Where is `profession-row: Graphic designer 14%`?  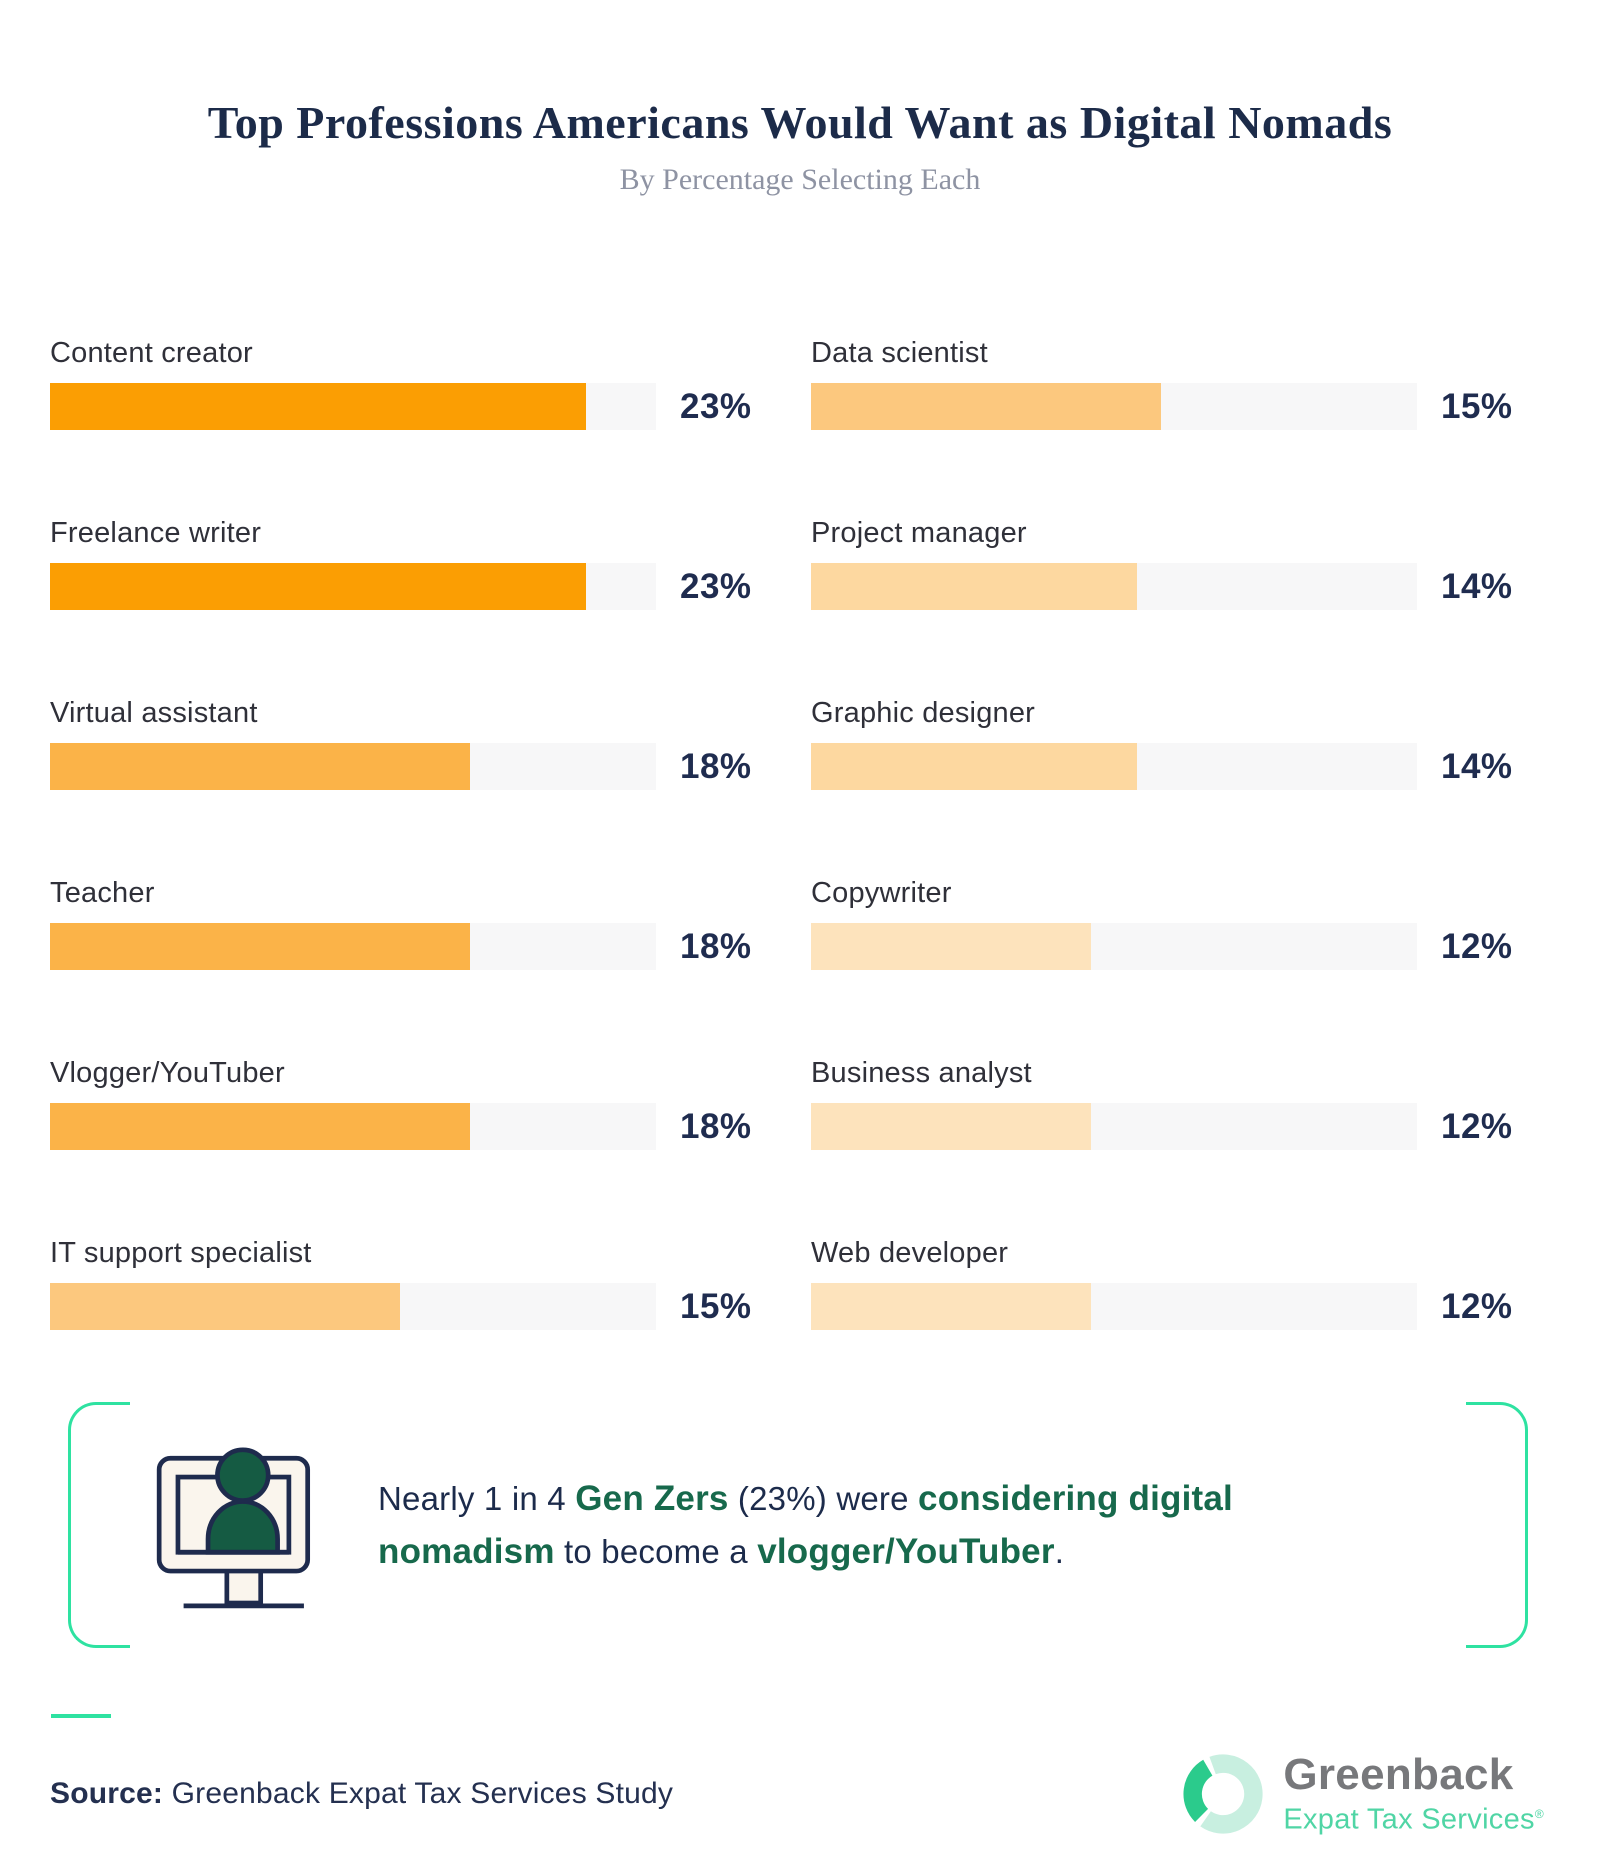
profession-row: Graphic designer 14% is located at coordinates (1170, 742).